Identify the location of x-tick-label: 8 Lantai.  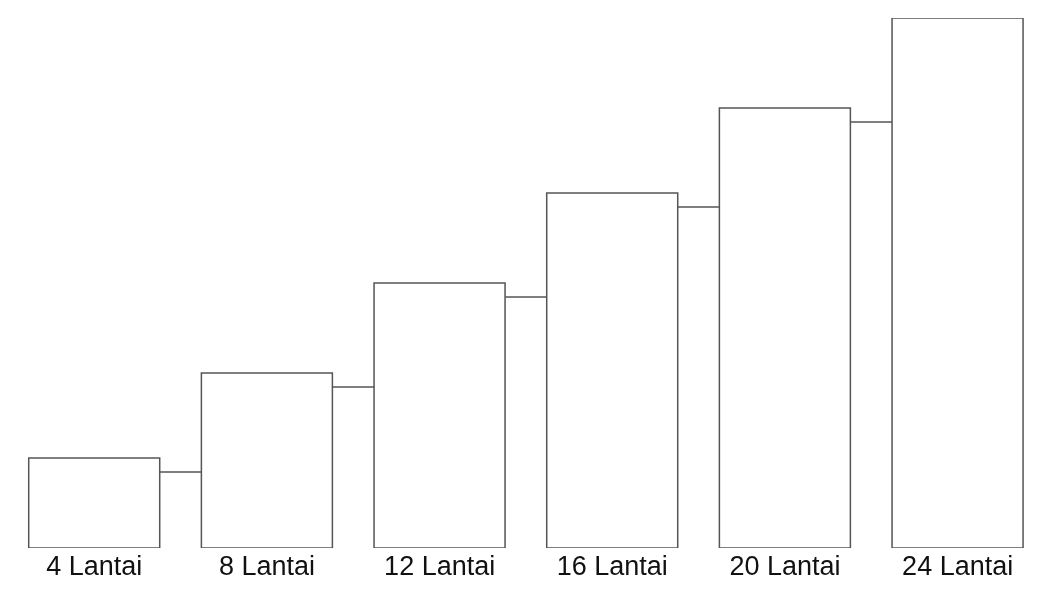
(267, 566).